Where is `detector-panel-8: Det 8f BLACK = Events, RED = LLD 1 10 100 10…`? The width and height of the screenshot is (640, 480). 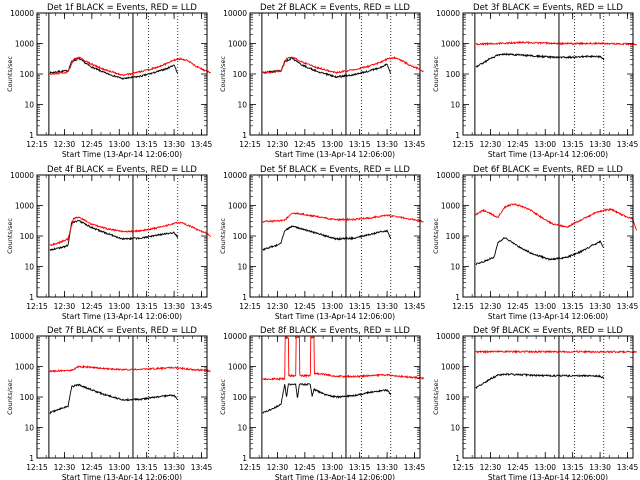
detector-panel-8: Det 8f BLACK = Events, RED = LLD 1 10 100 10… is located at coordinates (322, 403).